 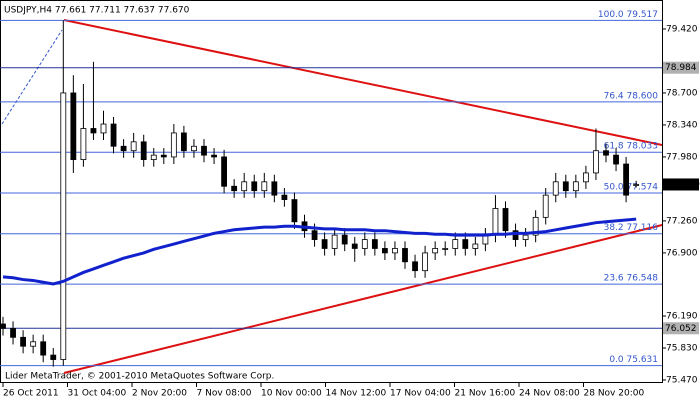 I want to click on x-tick-label: 2 Nov 20:00, so click(x=159, y=394).